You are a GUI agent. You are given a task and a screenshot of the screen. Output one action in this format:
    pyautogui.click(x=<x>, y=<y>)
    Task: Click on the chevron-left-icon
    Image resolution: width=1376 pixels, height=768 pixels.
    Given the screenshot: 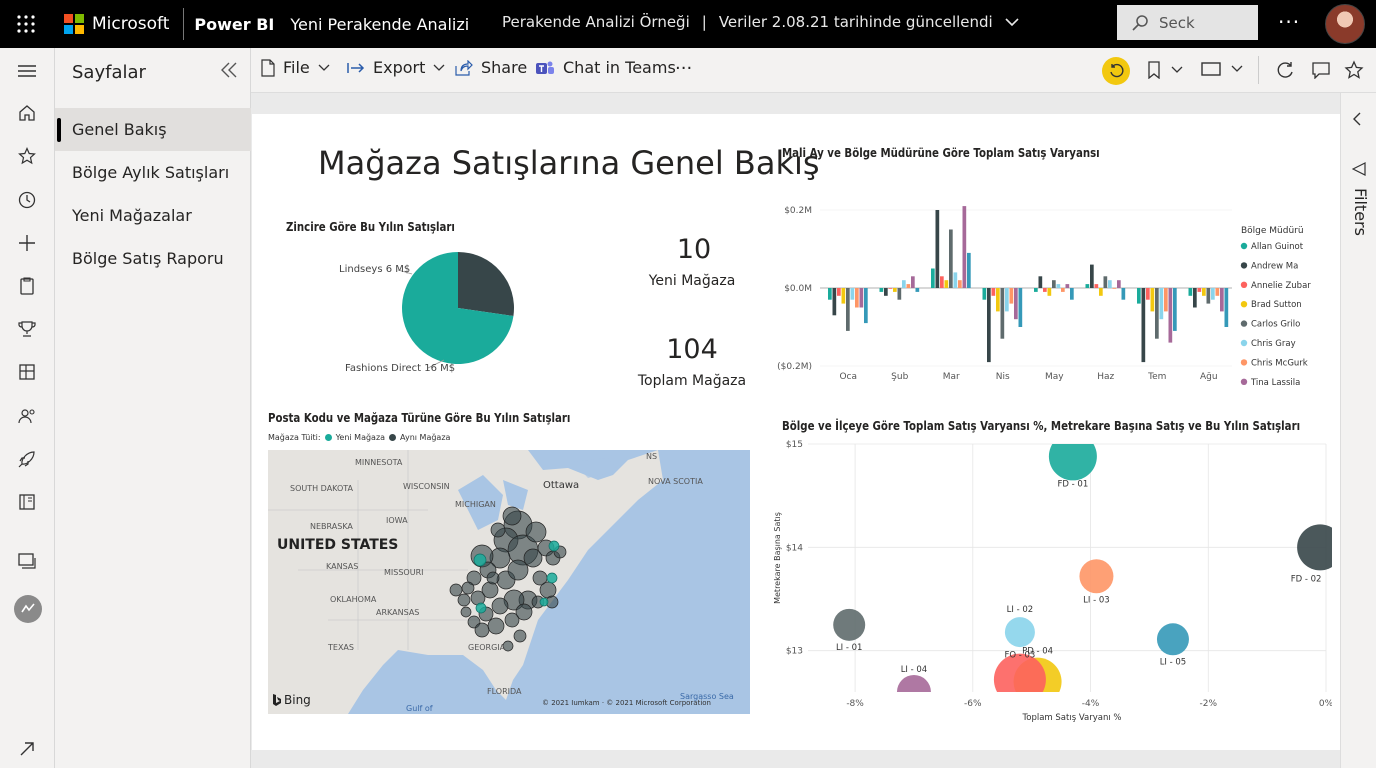 What is the action you would take?
    pyautogui.click(x=1357, y=120)
    